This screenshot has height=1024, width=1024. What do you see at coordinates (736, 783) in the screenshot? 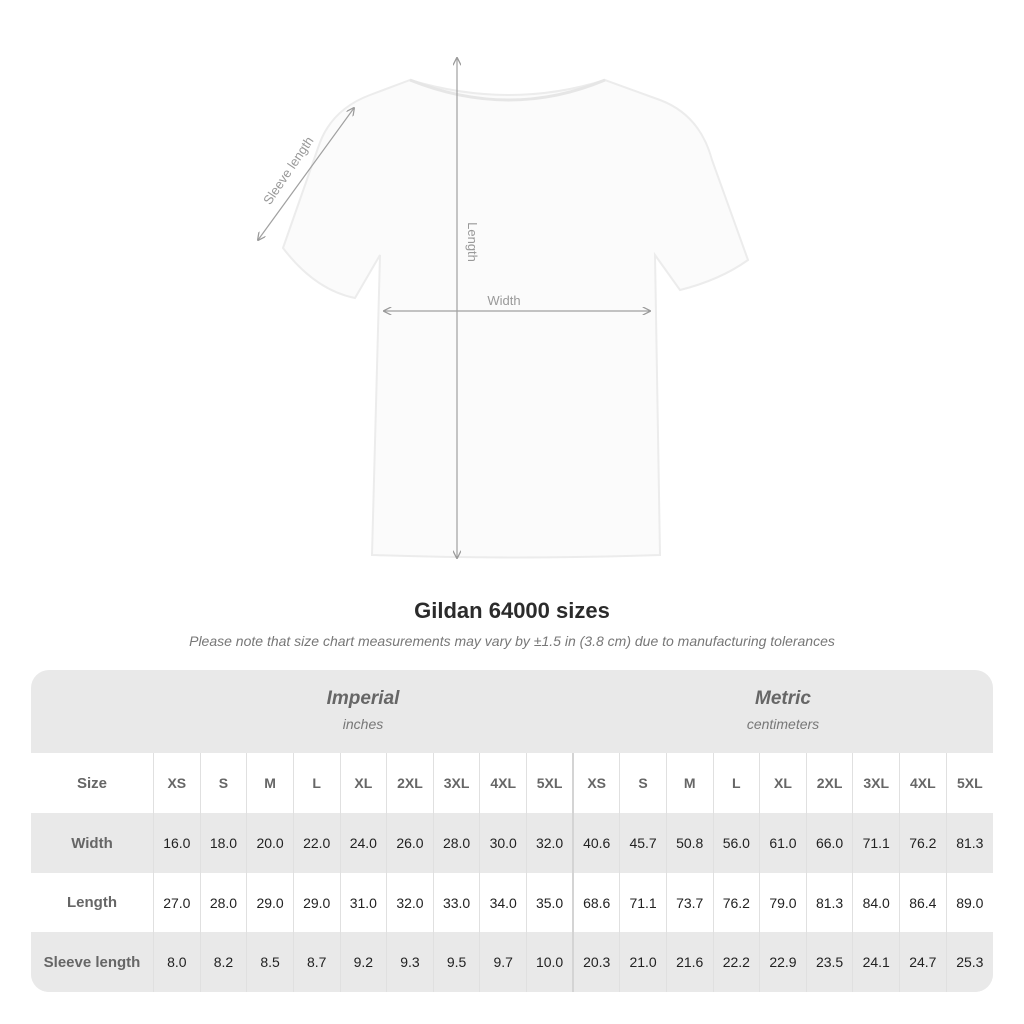
I see `metric-size-header: L` at bounding box center [736, 783].